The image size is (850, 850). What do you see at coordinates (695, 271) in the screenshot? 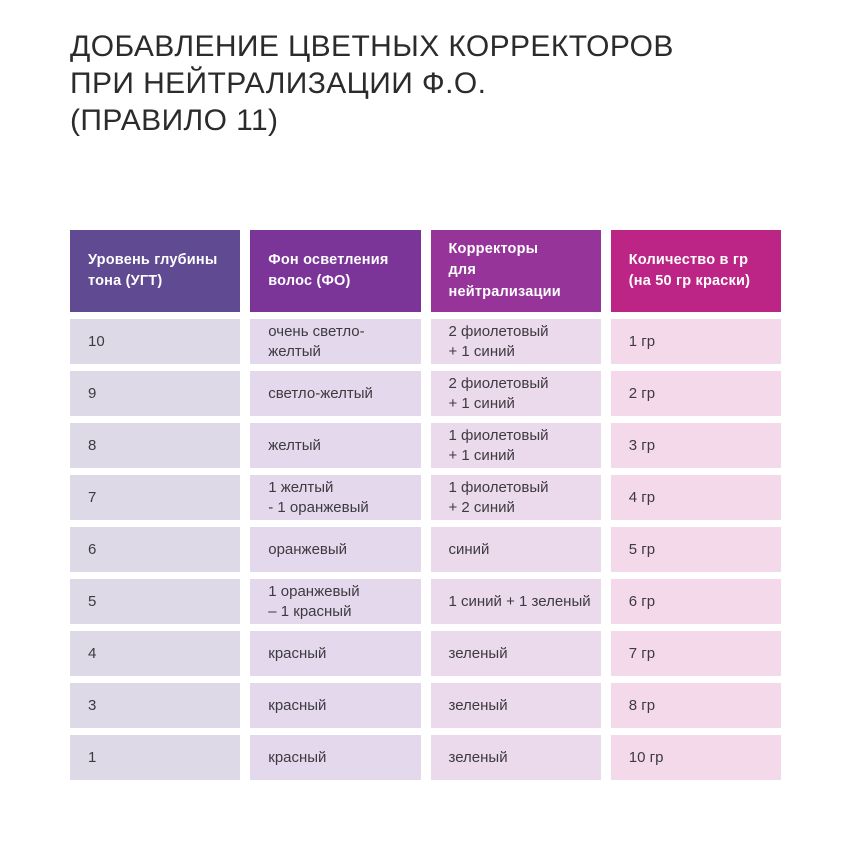
I see `column-header-amount: Количество в гр (на 50 гр краски)` at bounding box center [695, 271].